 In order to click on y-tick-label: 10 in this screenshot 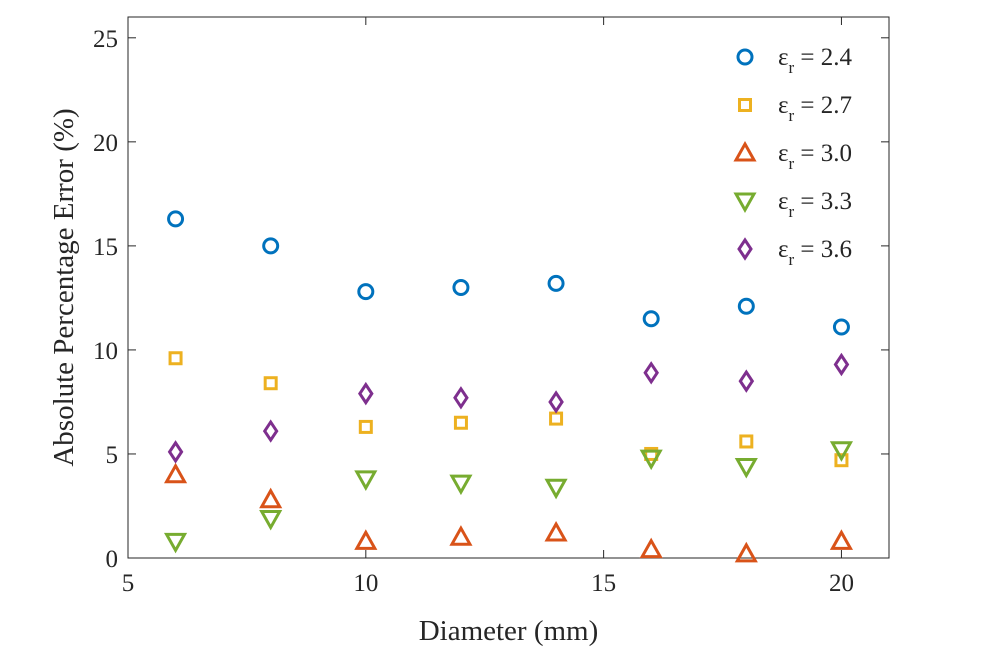, I will do `click(105, 351)`.